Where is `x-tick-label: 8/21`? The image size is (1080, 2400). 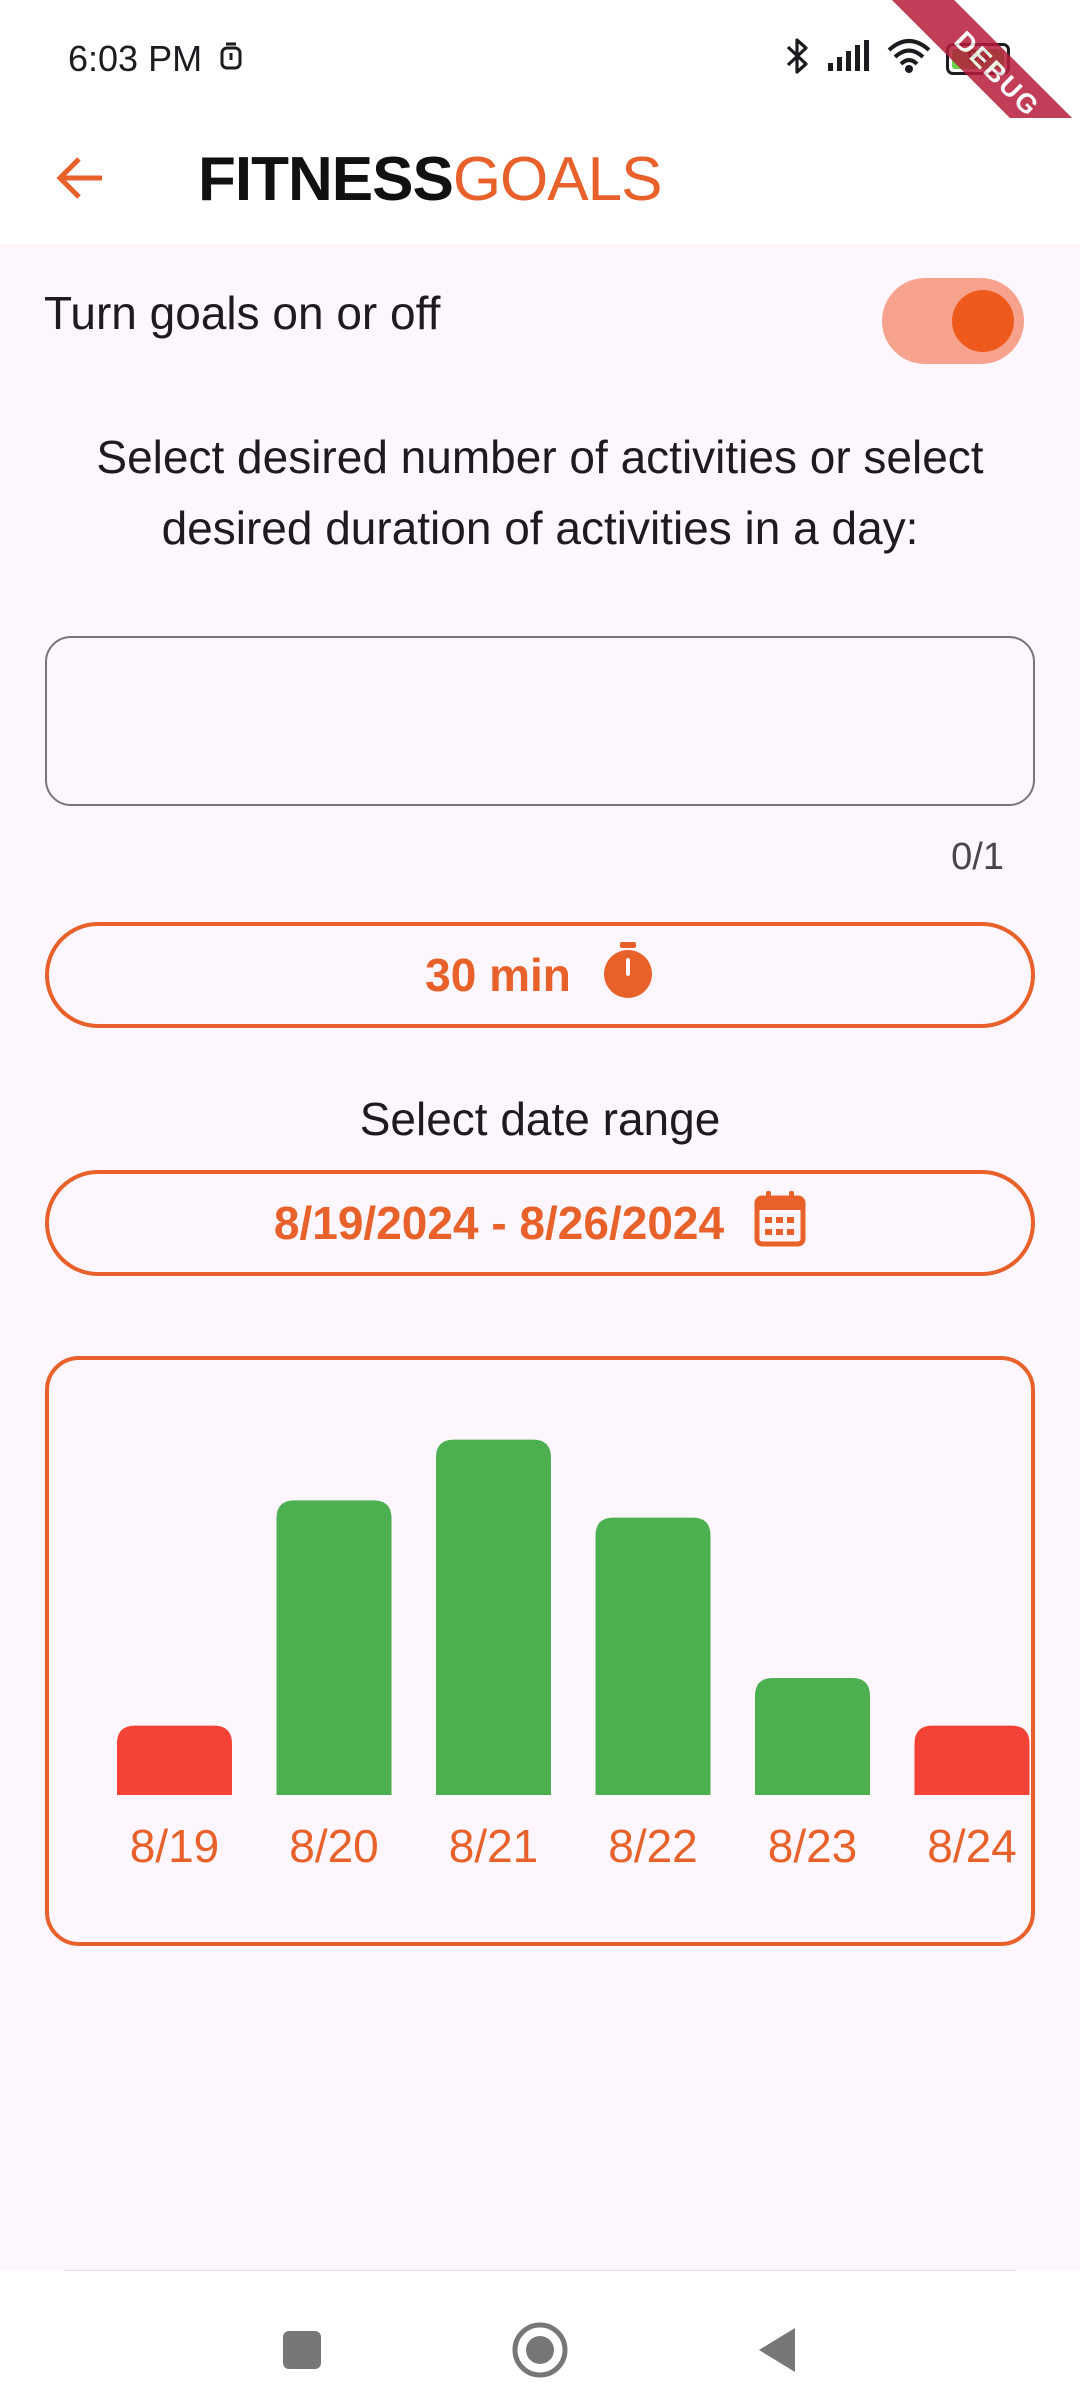 x-tick-label: 8/21 is located at coordinates (494, 1846).